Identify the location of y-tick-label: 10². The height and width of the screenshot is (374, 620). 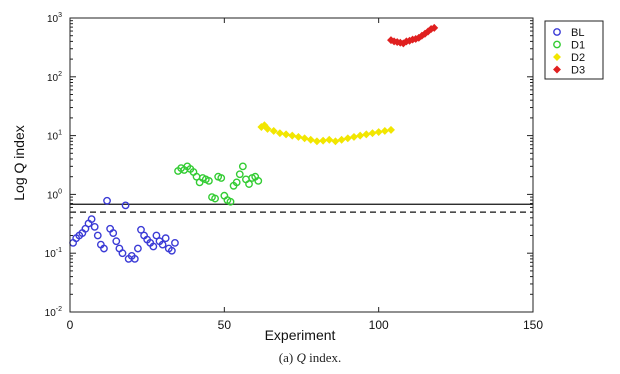
(54, 77).